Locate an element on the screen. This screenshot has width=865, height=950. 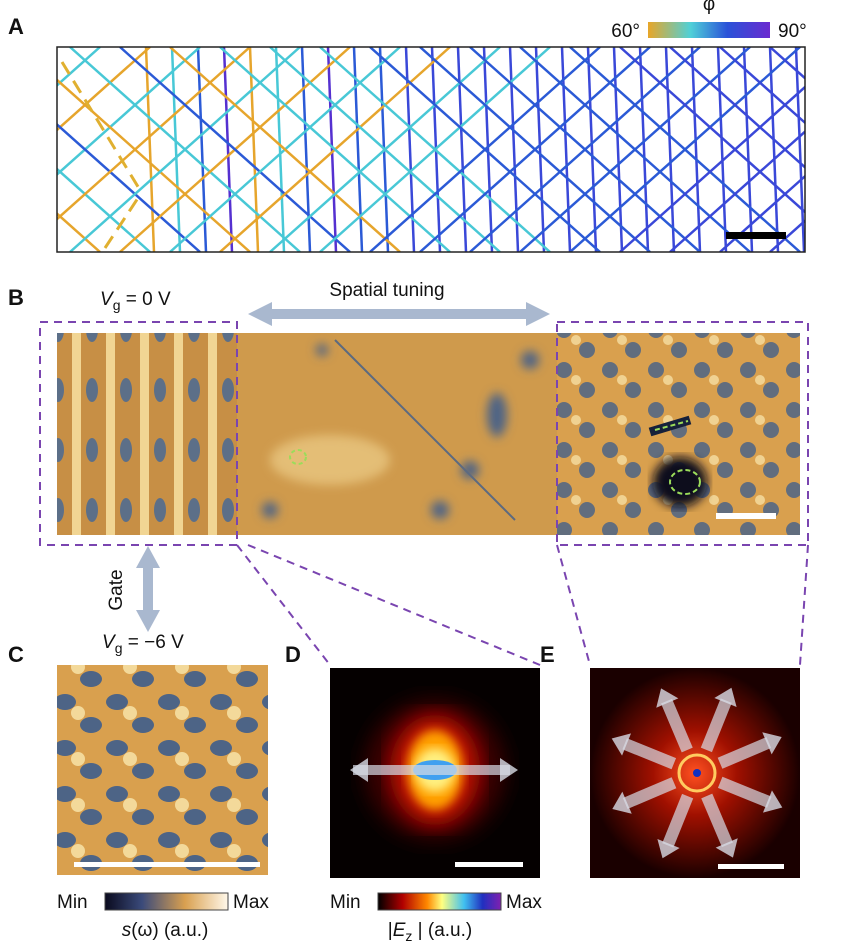
panel-label: E is located at coordinates (547, 654).